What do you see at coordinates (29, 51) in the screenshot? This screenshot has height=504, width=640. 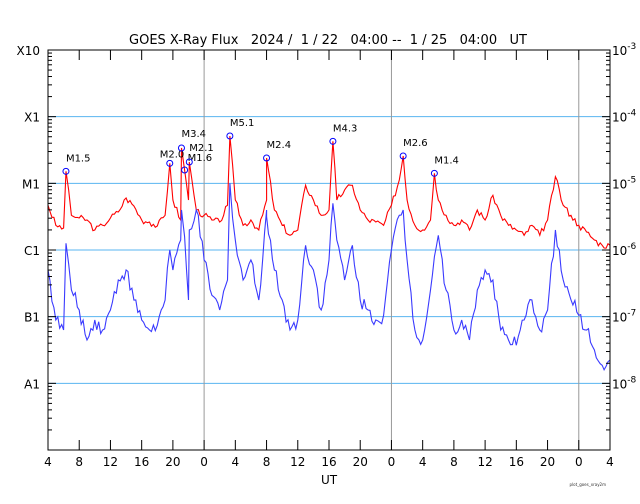 I see `left-axis-tick-label: X10` at bounding box center [29, 51].